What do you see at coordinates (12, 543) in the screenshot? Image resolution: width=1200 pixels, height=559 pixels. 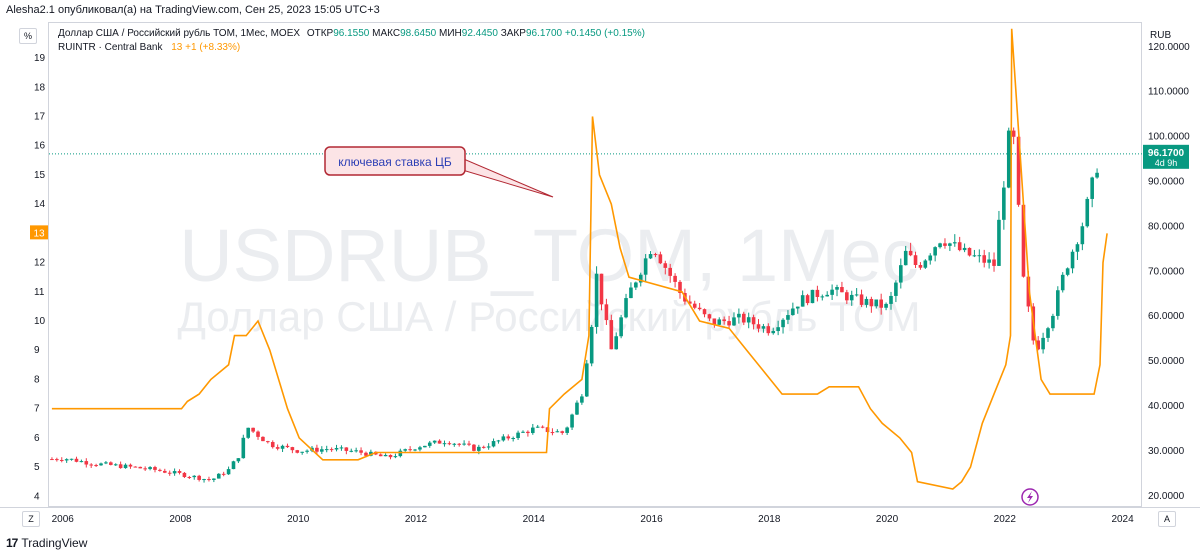 I see `tradingview-logo-icon: 17` at bounding box center [12, 543].